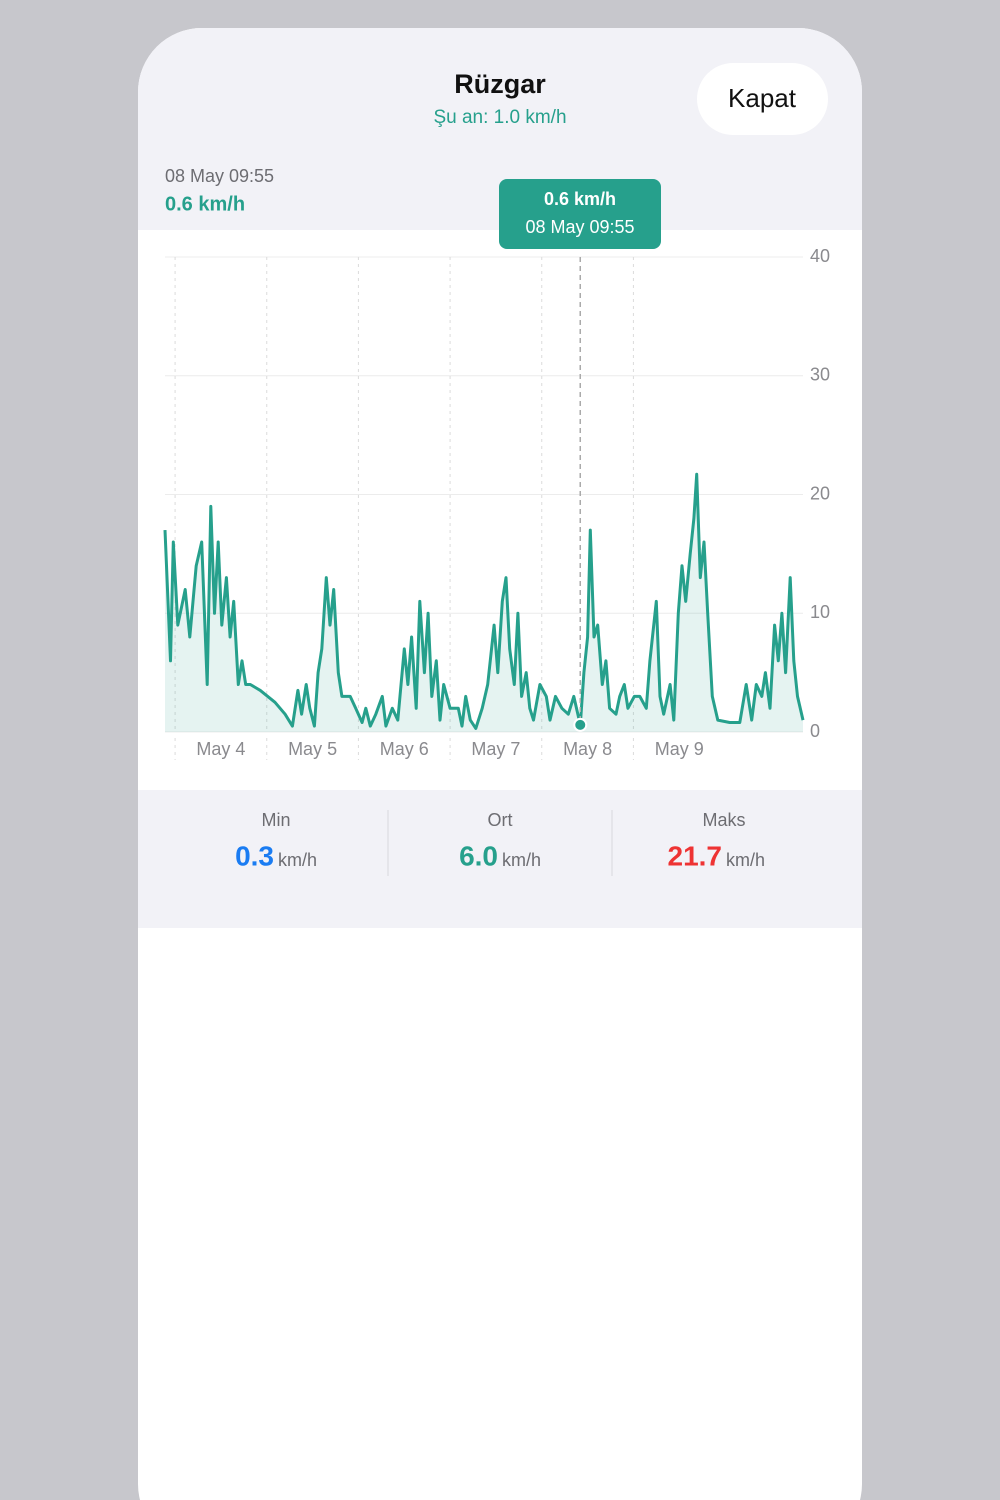 The width and height of the screenshot is (1000, 1500). What do you see at coordinates (500, 859) in the screenshot?
I see `stats-bg` at bounding box center [500, 859].